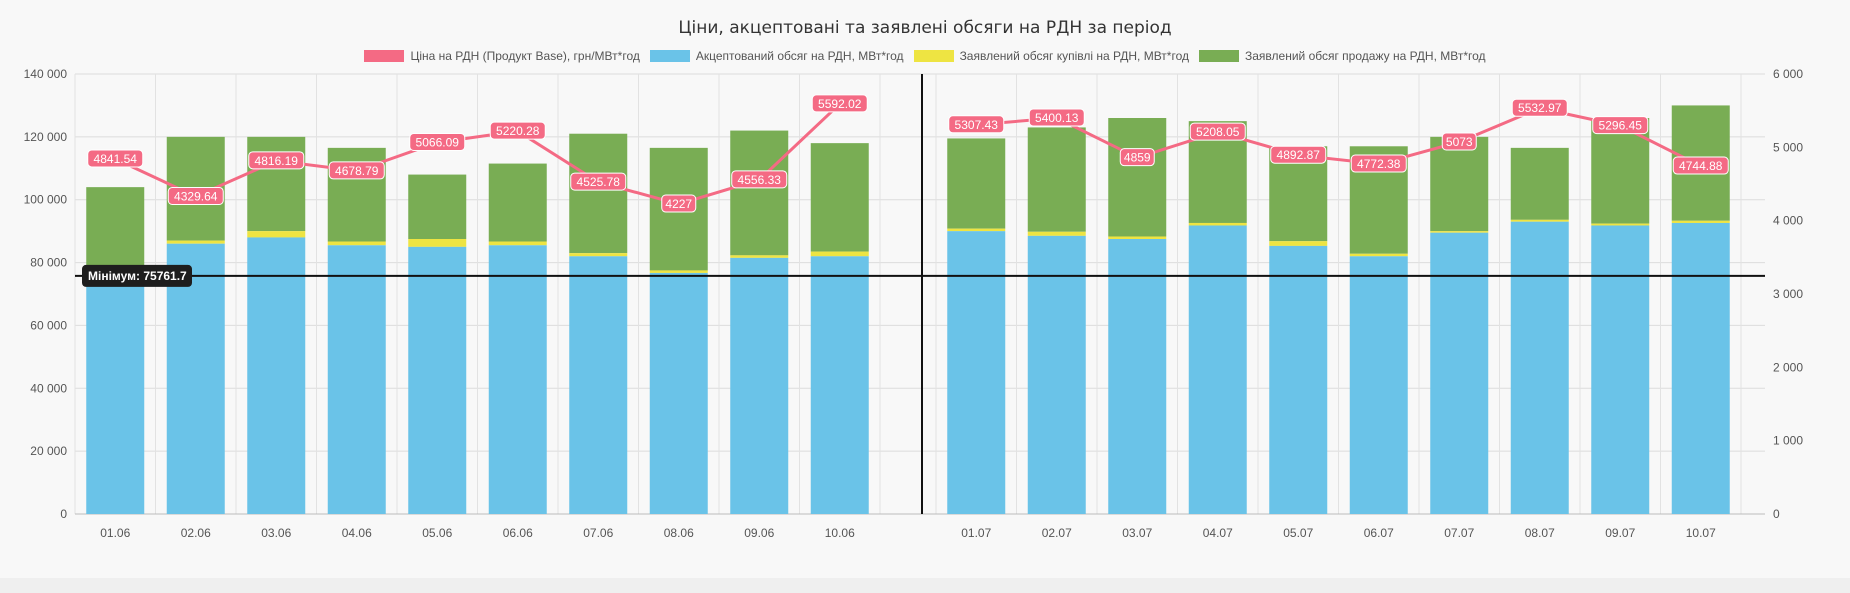 Image resolution: width=1850 pixels, height=593 pixels. I want to click on legend-swatch-accepted, so click(669, 56).